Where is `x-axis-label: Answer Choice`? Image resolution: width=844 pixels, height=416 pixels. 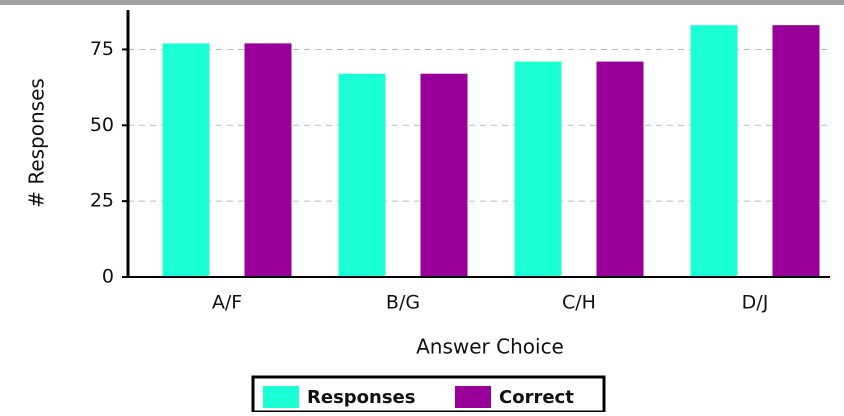 x-axis-label: Answer Choice is located at coordinates (490, 347).